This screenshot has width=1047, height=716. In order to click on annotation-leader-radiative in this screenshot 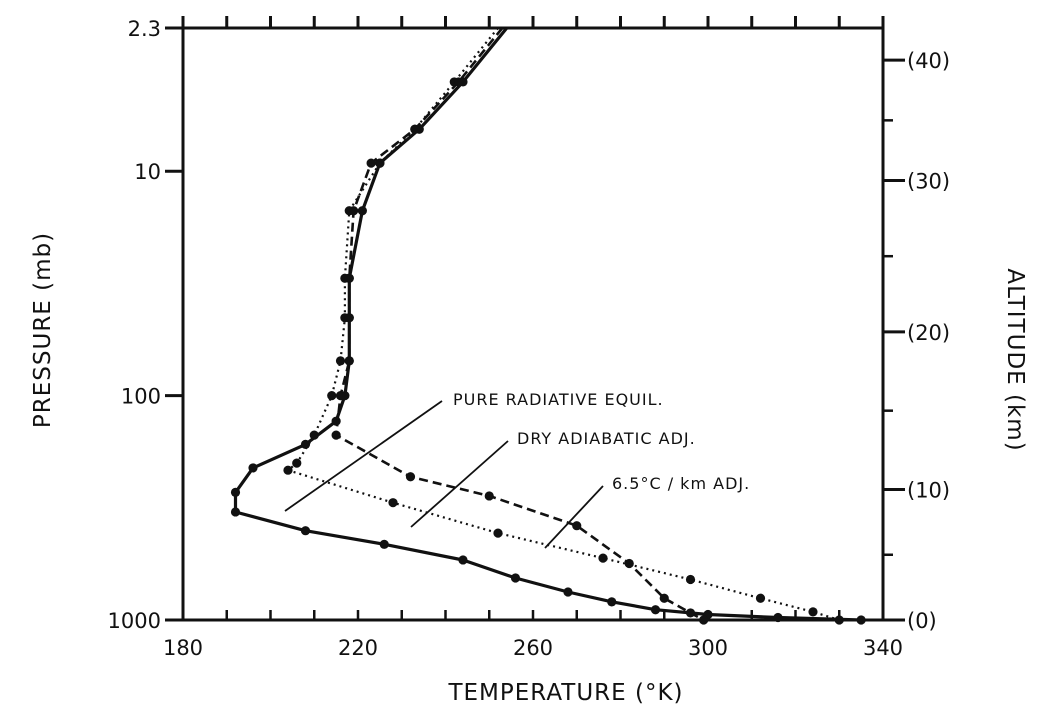, I will do `click(363, 456)`.